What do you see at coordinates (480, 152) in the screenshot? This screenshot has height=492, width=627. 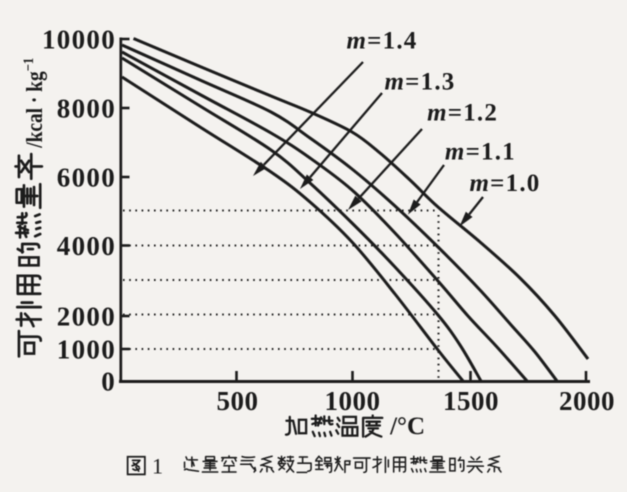 I see `svg-text: m=1.1` at bounding box center [480, 152].